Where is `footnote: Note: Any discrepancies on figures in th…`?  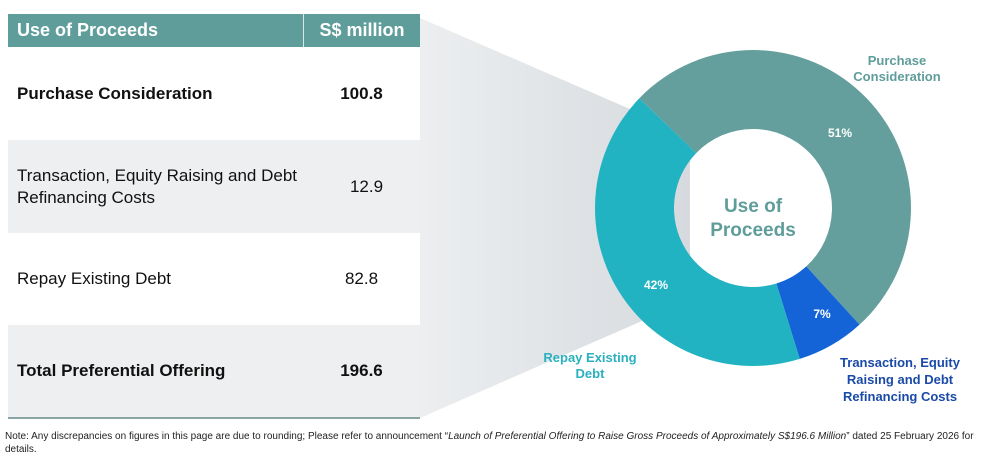 footnote: Note: Any discrepancies on figures in th… is located at coordinates (500, 443).